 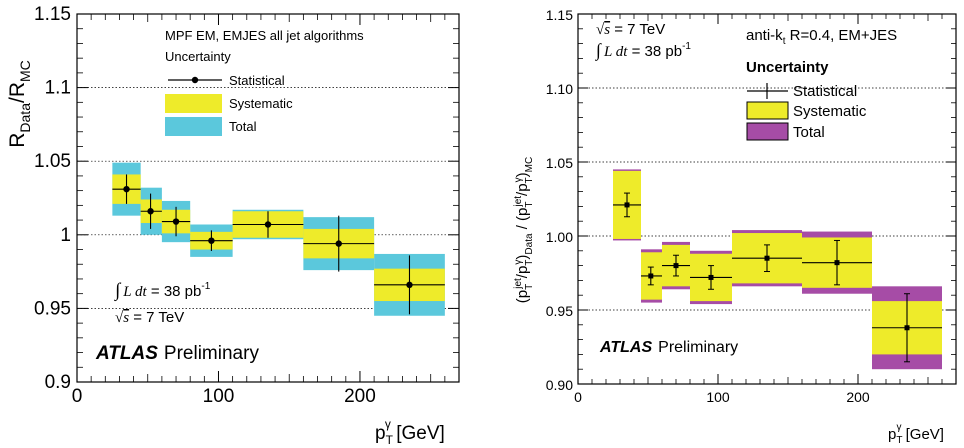 What do you see at coordinates (630, 29) in the screenshot?
I see `right-energy-text: √s = 7 TeV` at bounding box center [630, 29].